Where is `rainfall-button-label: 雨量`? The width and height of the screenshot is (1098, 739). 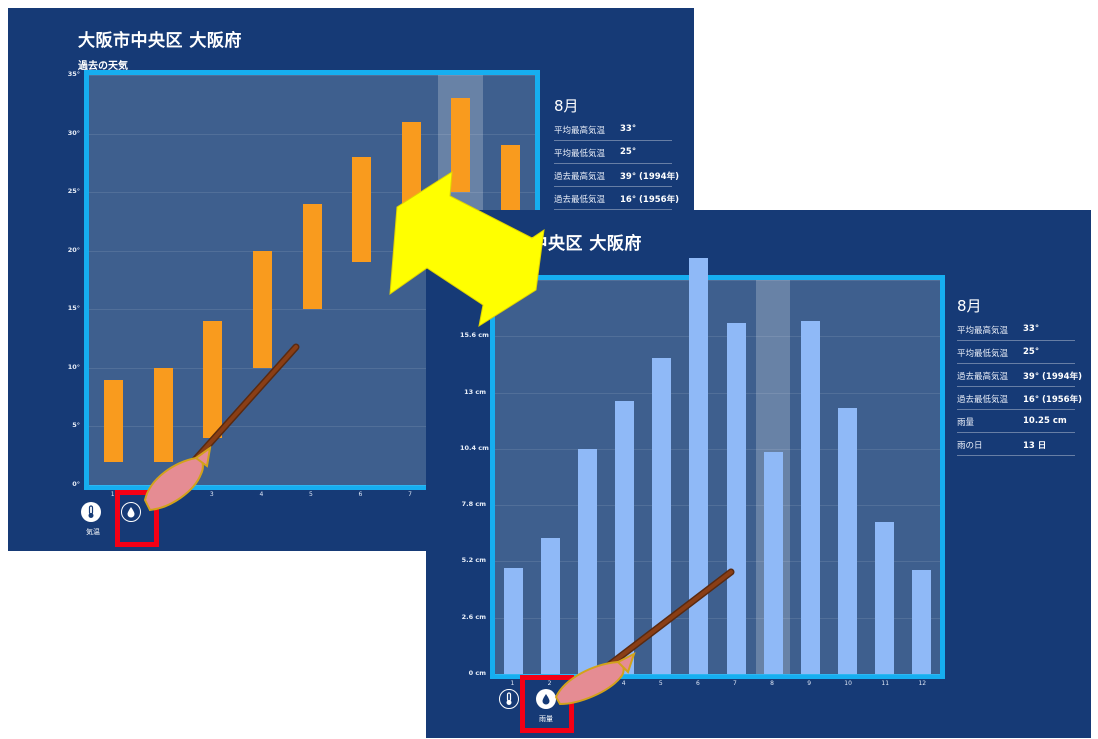
rainfall-button-label: 雨量 is located at coordinates (546, 719).